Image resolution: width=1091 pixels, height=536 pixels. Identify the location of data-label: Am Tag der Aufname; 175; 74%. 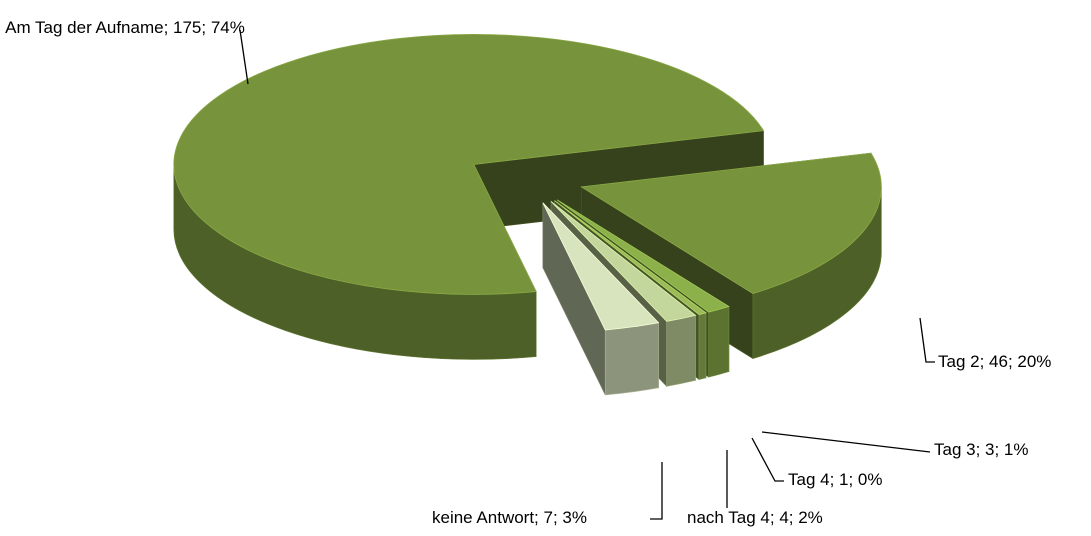
(125, 27).